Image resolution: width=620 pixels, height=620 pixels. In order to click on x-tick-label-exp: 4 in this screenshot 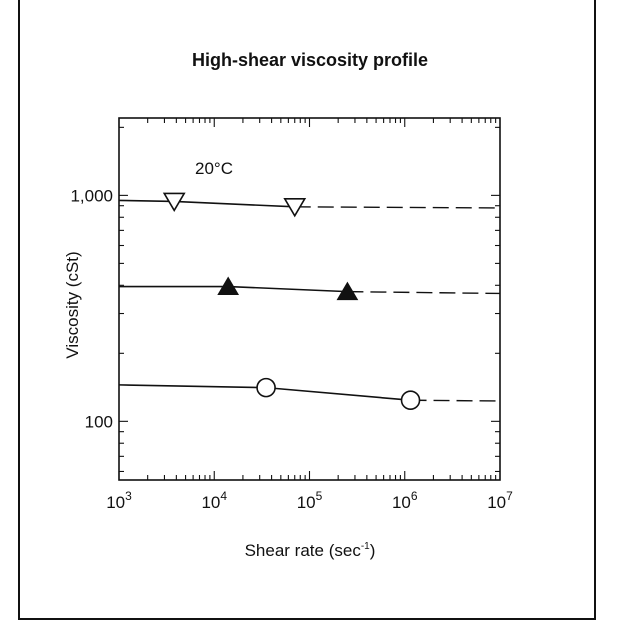, I will do `click(223, 496)`.